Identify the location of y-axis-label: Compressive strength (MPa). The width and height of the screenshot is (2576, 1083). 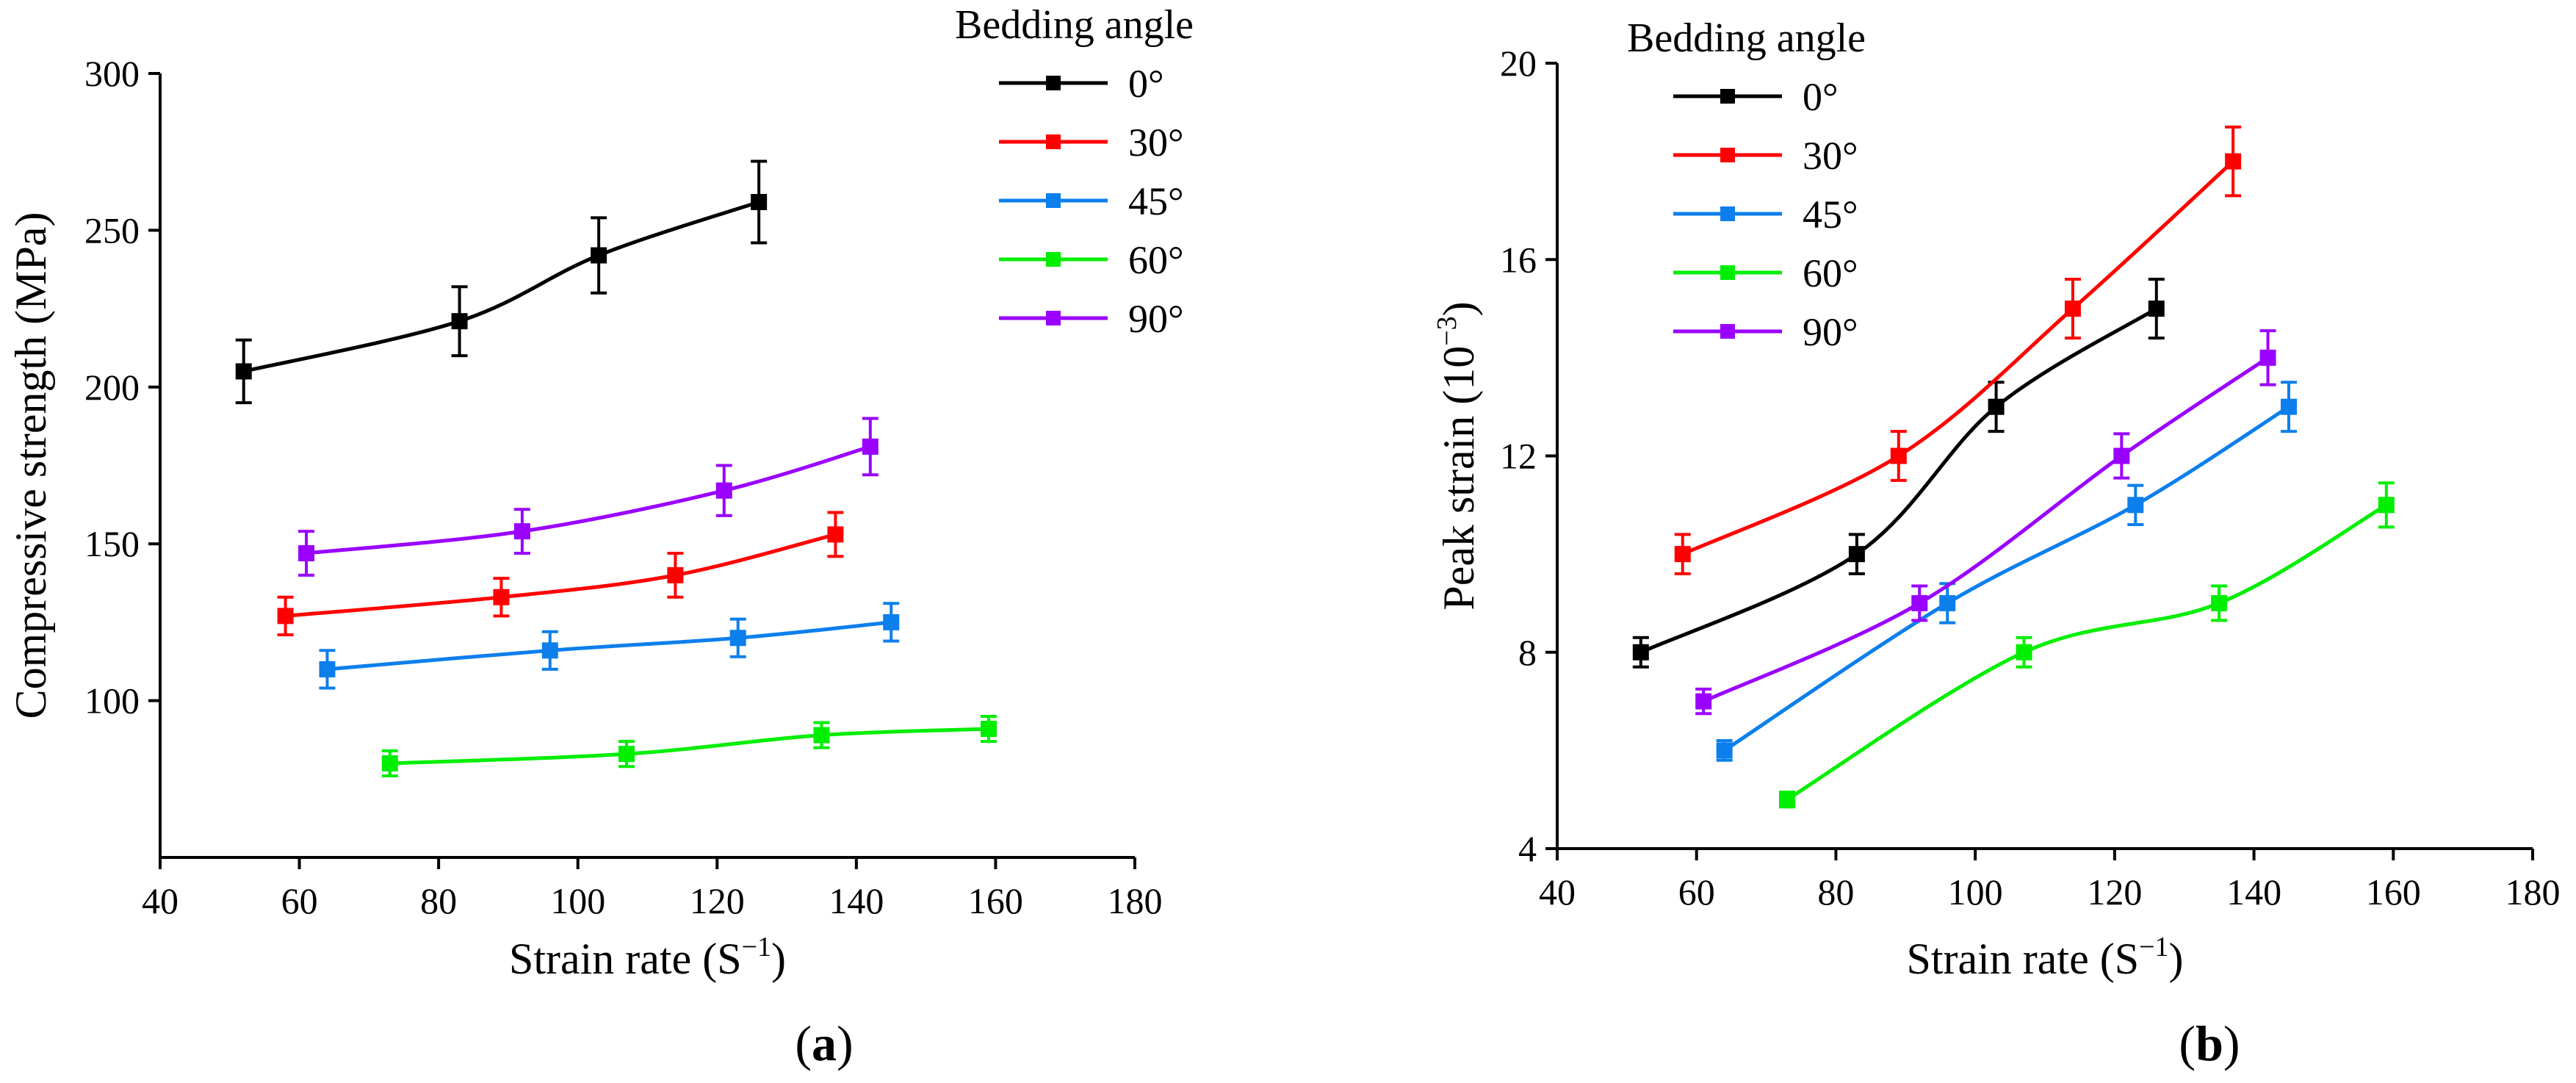
(31, 466).